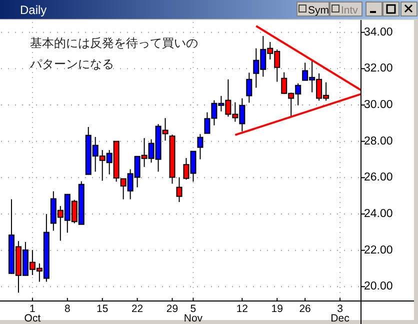 This screenshot has height=324, width=418. I want to click on y-tick-label: 20.00, so click(378, 286).